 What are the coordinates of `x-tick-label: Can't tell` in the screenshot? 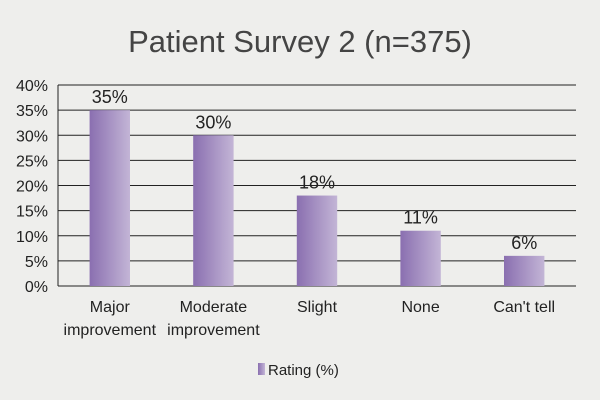 It's located at (524, 307).